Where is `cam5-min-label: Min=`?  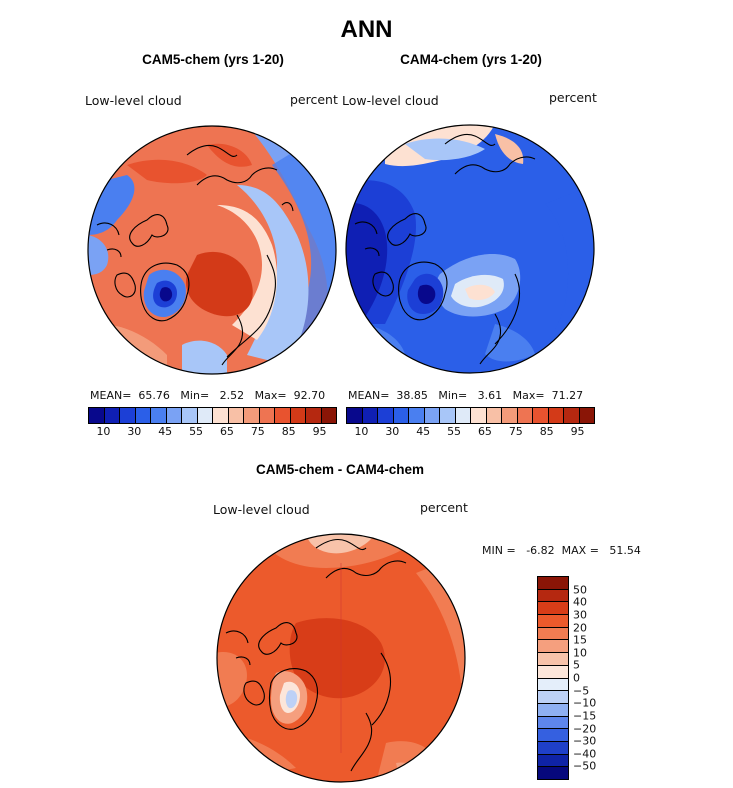
cam5-min-label: Min= is located at coordinates (195, 395).